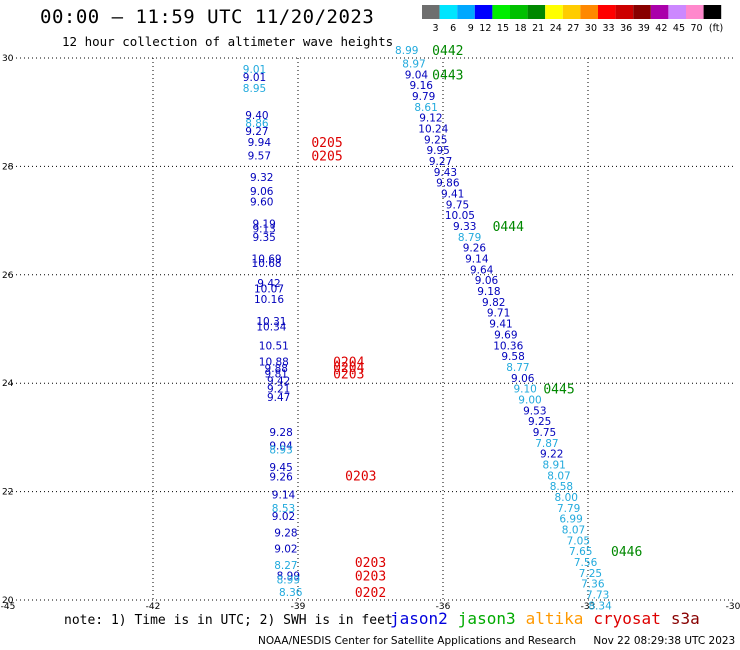 The height and width of the screenshot is (650, 740). I want to click on wave-height-point: 9.95, so click(437, 151).